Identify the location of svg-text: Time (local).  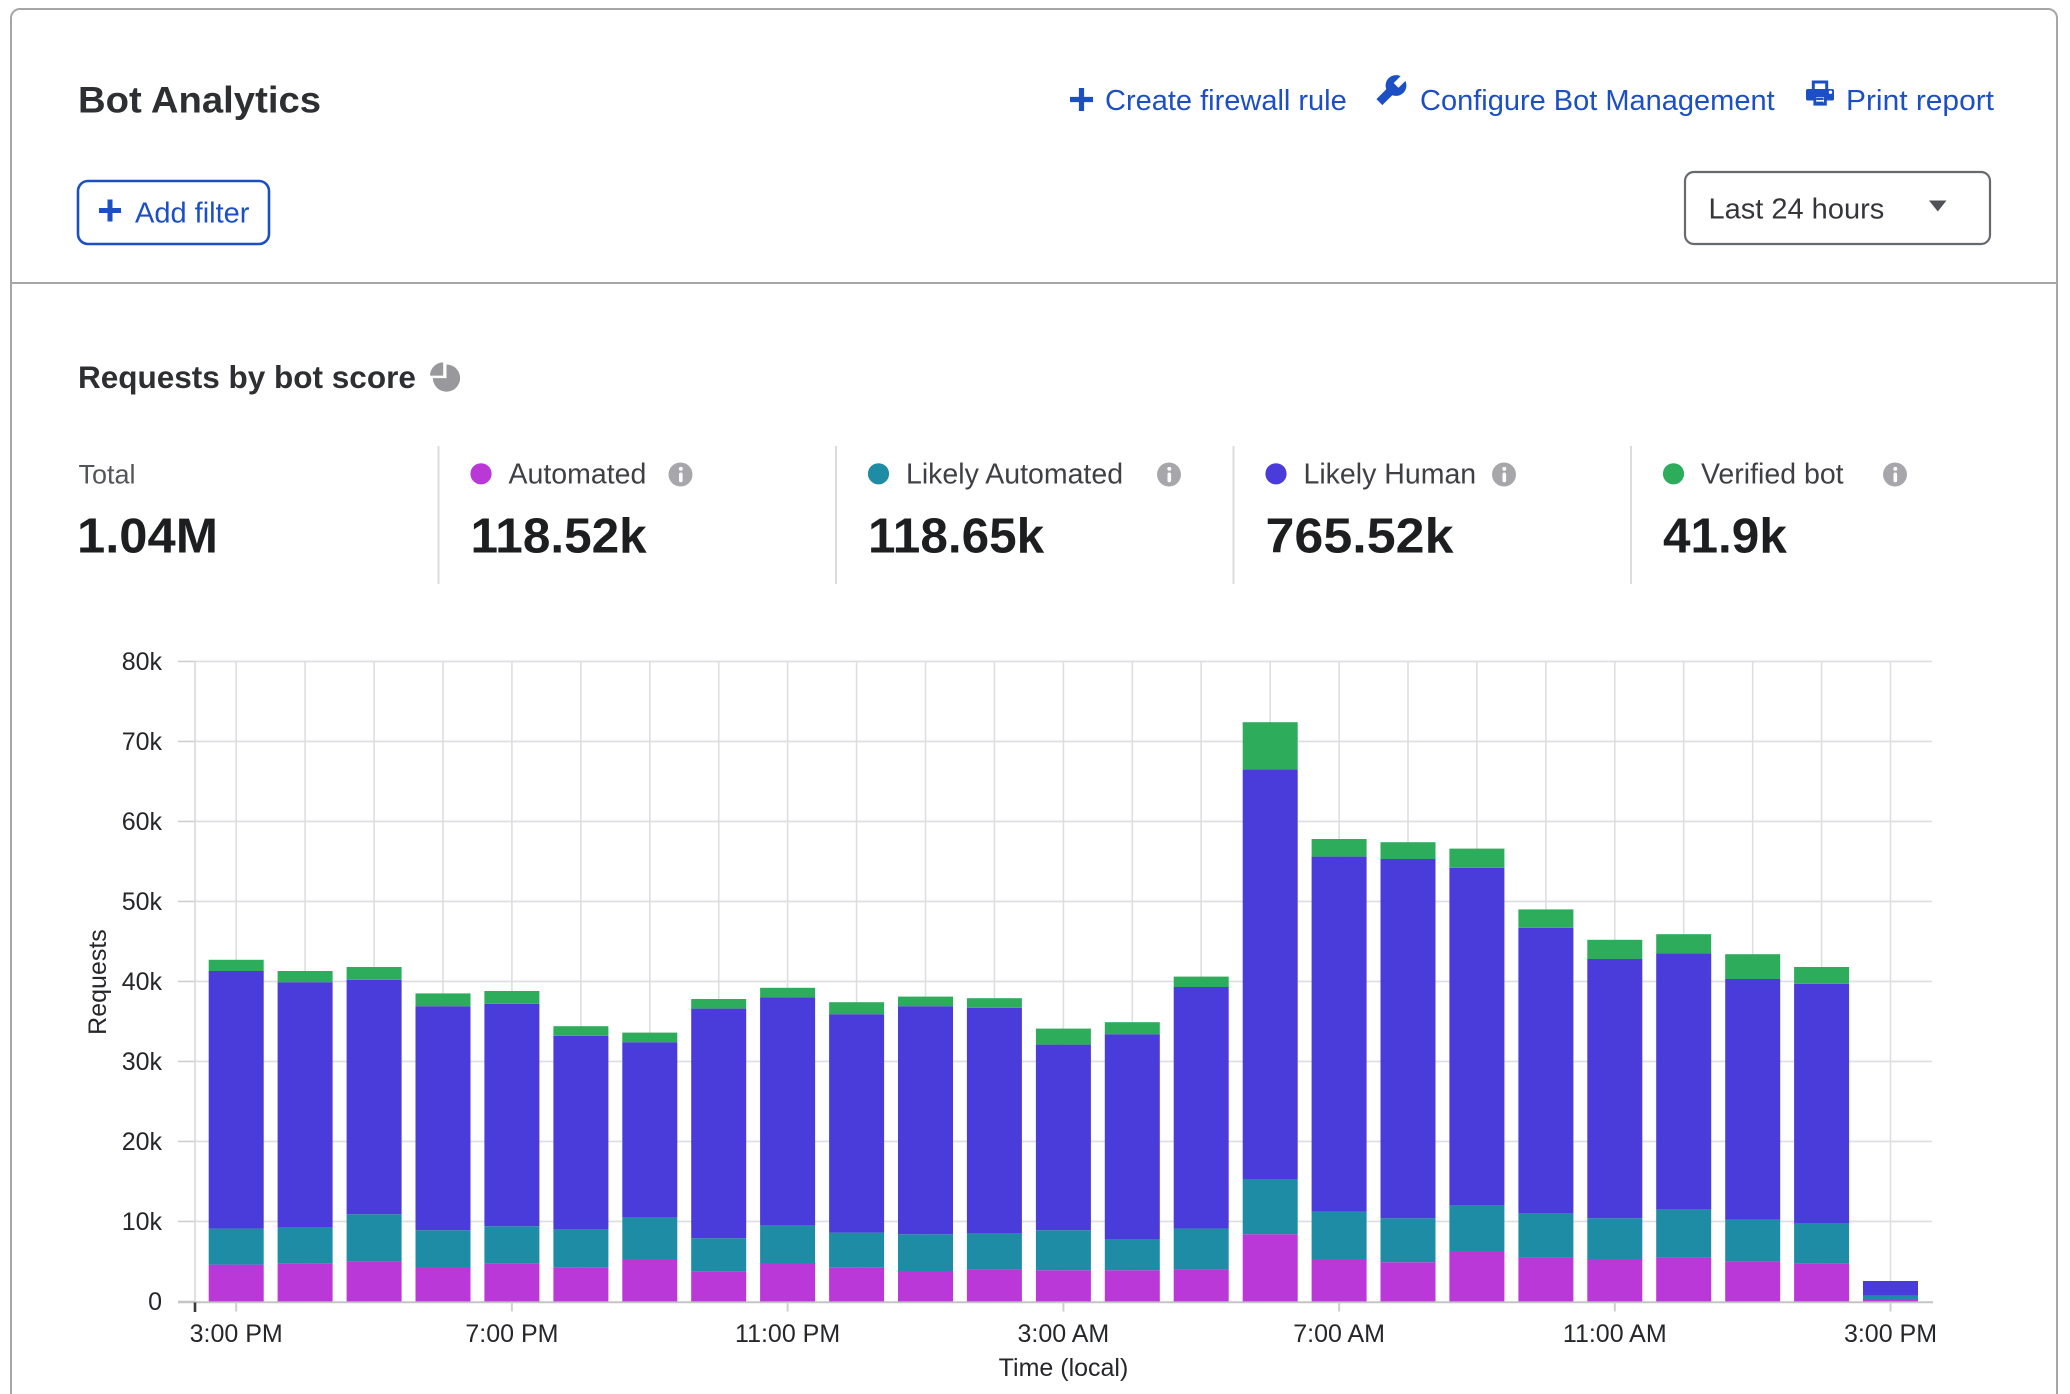
(1064, 1368).